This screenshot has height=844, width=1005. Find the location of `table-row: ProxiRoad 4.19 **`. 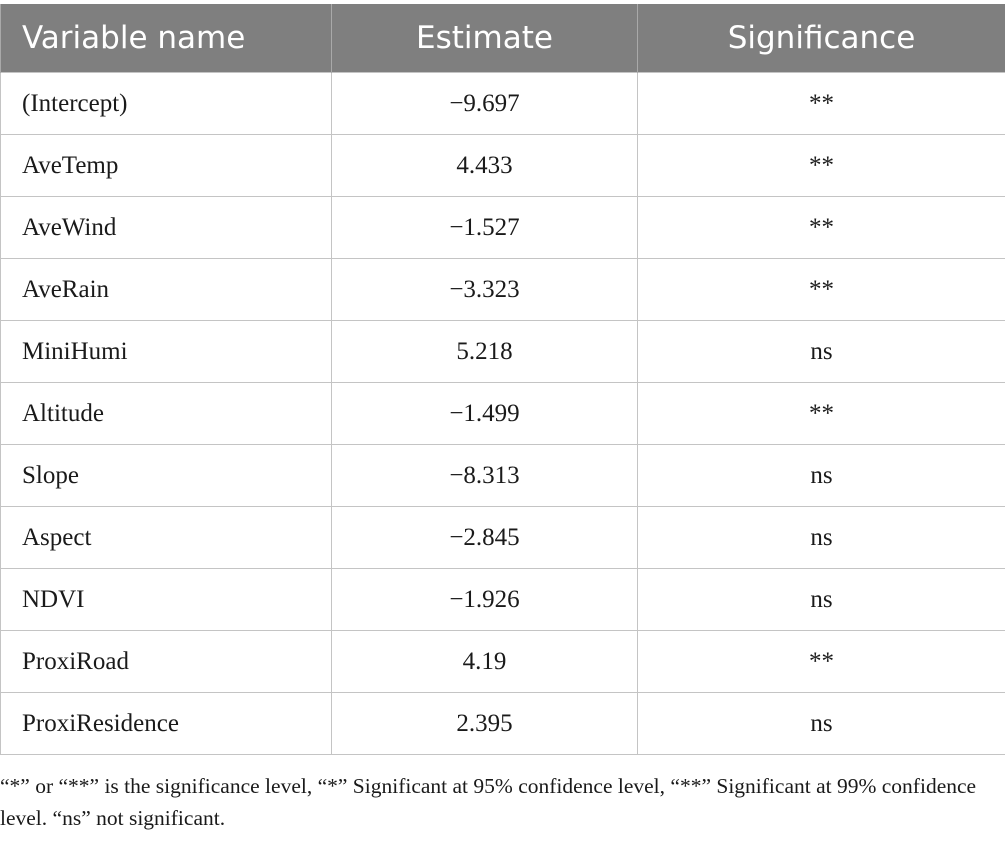

table-row: ProxiRoad 4.19 ** is located at coordinates (502, 661).